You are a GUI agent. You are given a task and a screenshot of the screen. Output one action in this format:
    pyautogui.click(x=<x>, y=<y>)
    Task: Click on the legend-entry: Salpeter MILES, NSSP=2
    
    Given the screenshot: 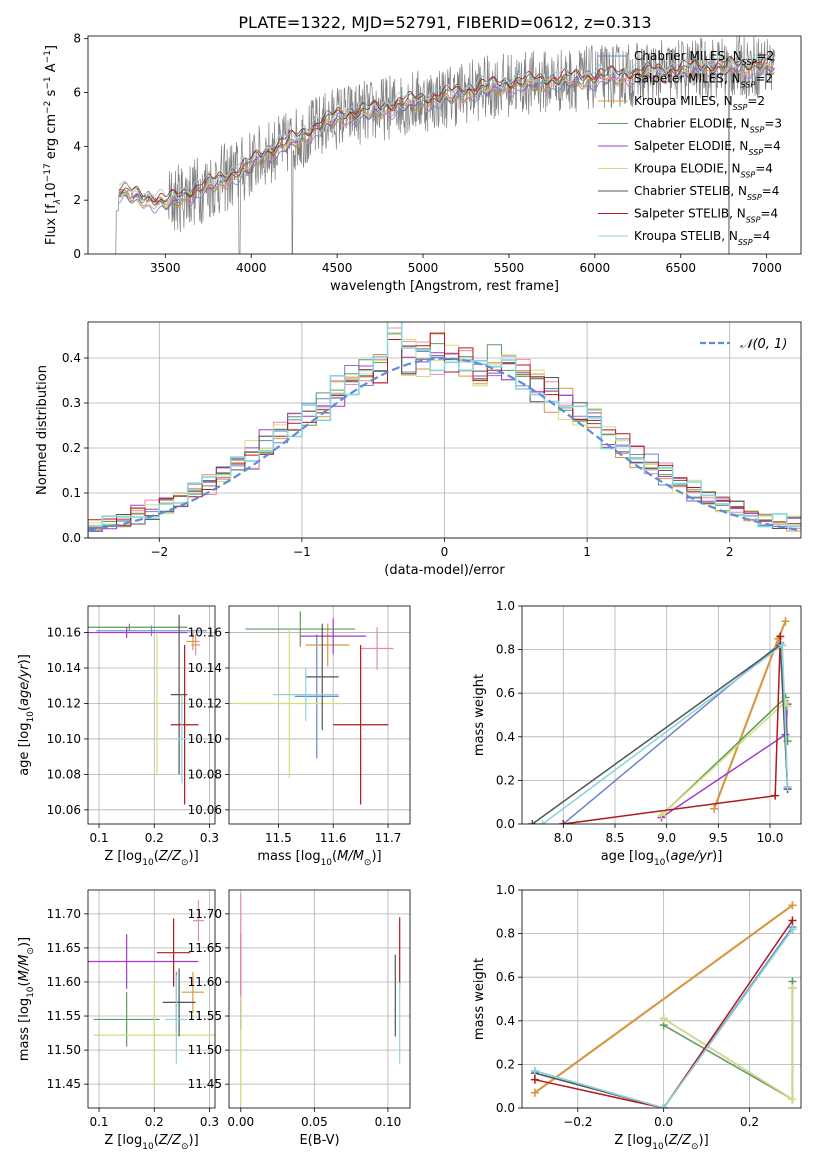 What is the action you would take?
    pyautogui.click(x=703, y=81)
    